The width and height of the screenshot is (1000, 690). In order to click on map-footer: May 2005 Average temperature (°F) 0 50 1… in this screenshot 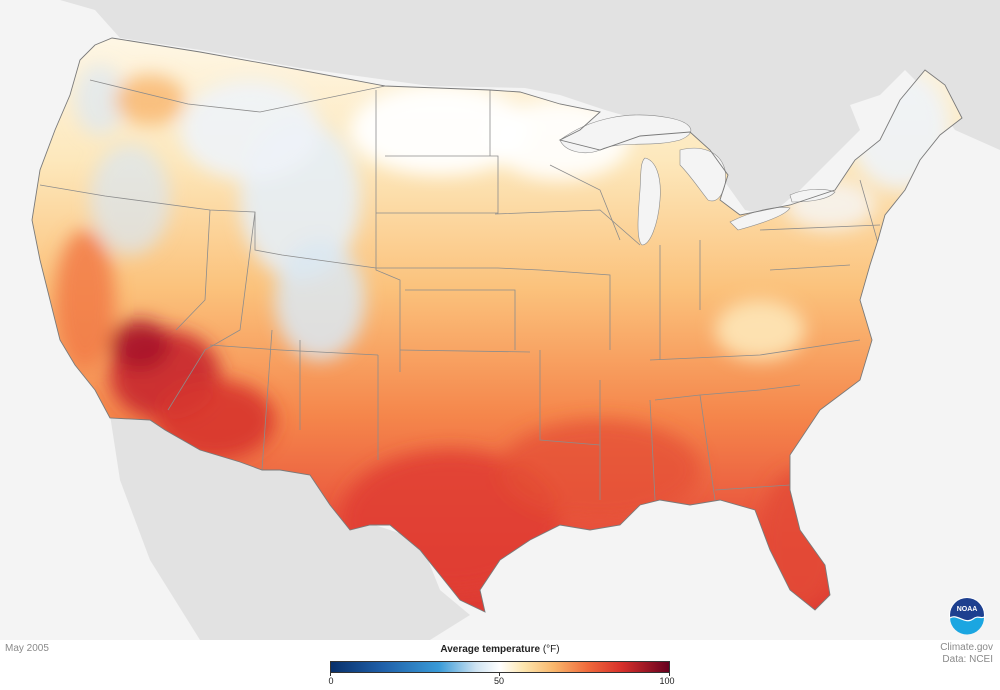, I will do `click(500, 665)`.